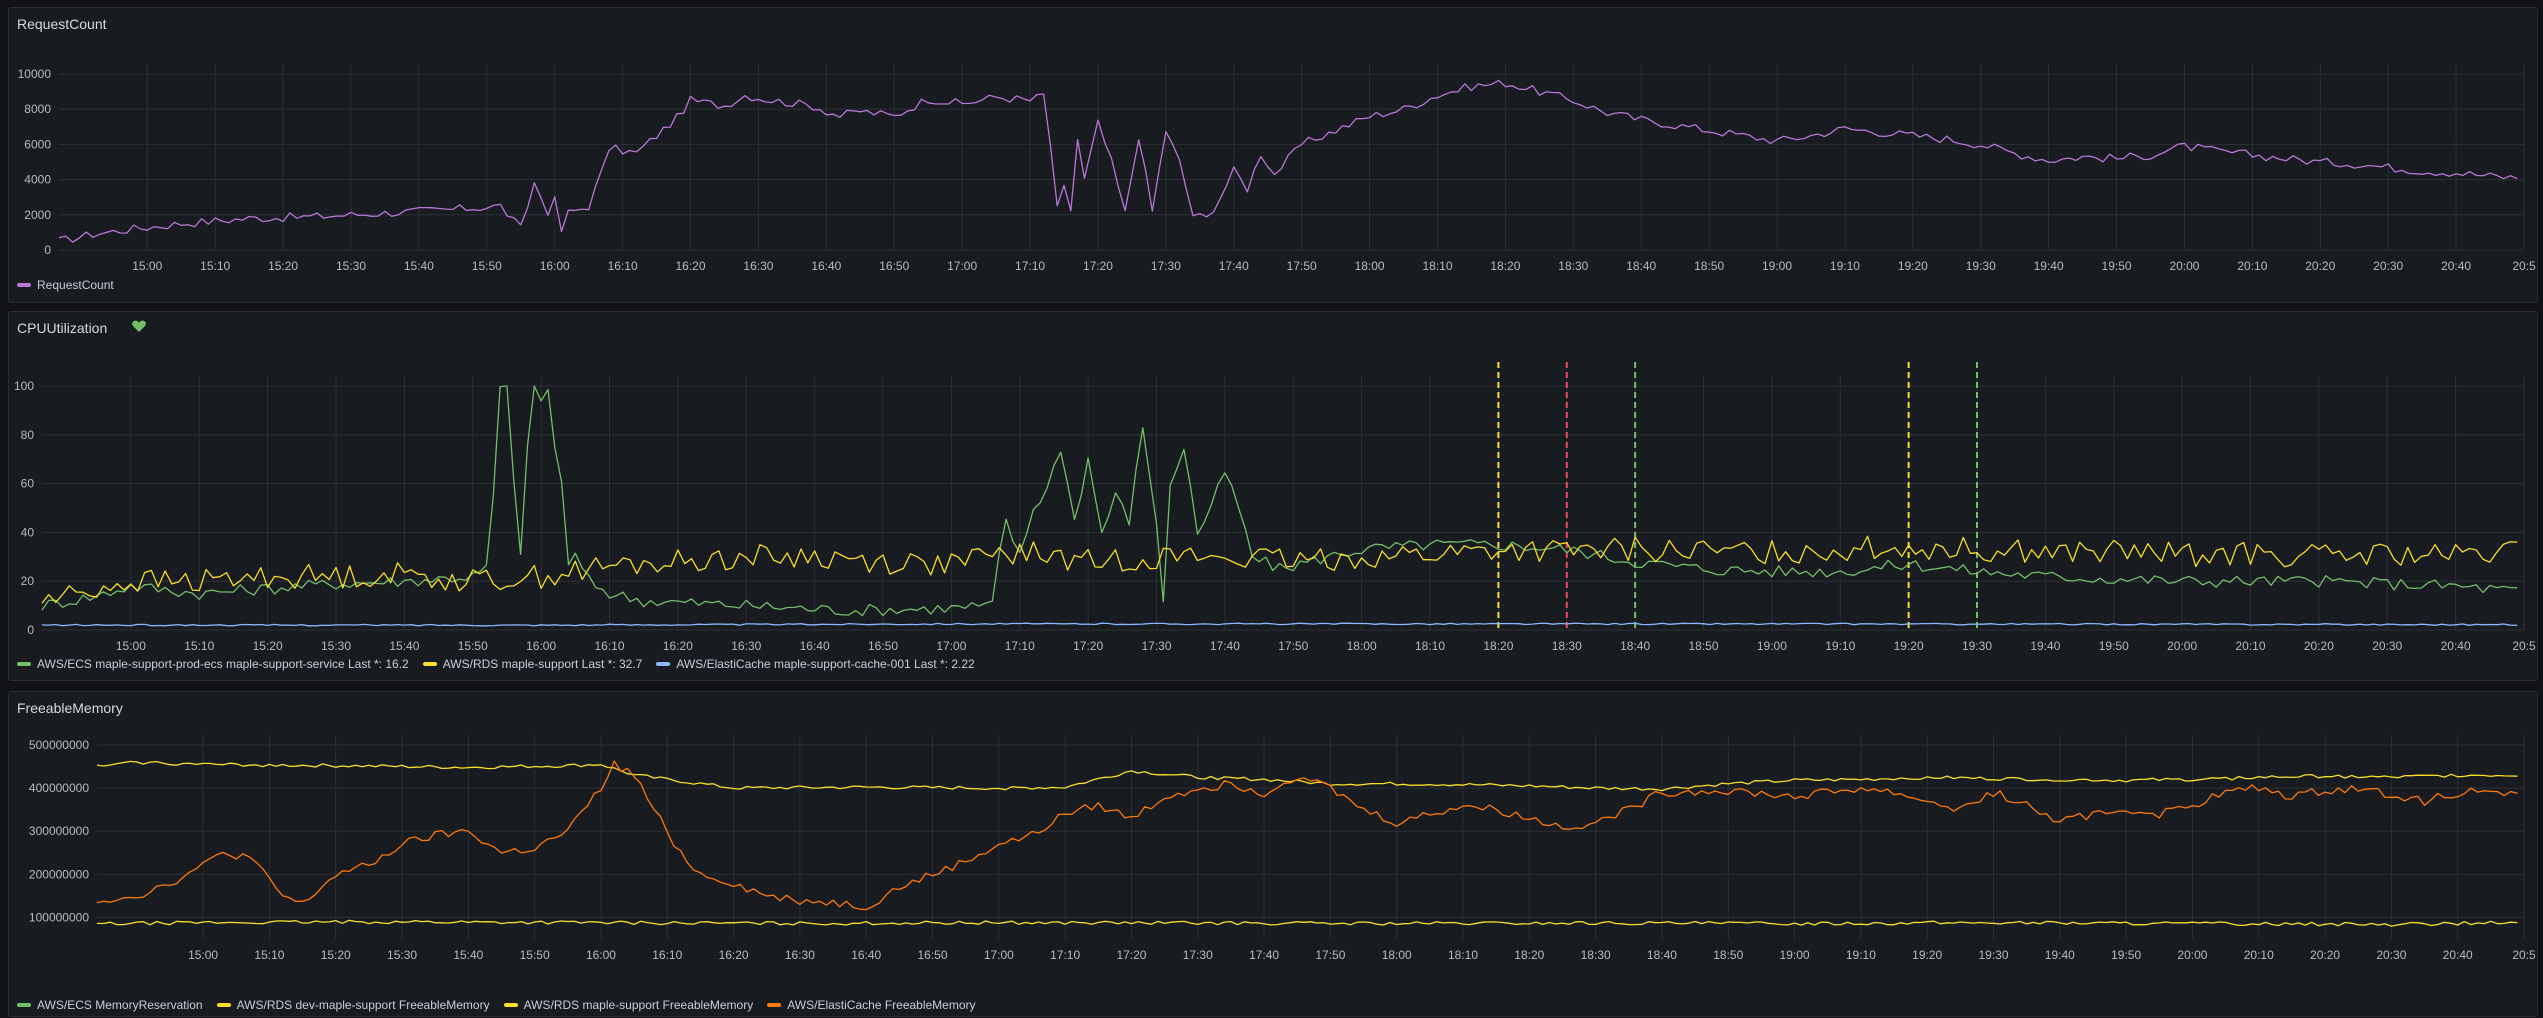 This screenshot has width=2543, height=1018. Describe the element at coordinates (59, 917) in the screenshot. I see `y-tick-label: 100000000` at that location.